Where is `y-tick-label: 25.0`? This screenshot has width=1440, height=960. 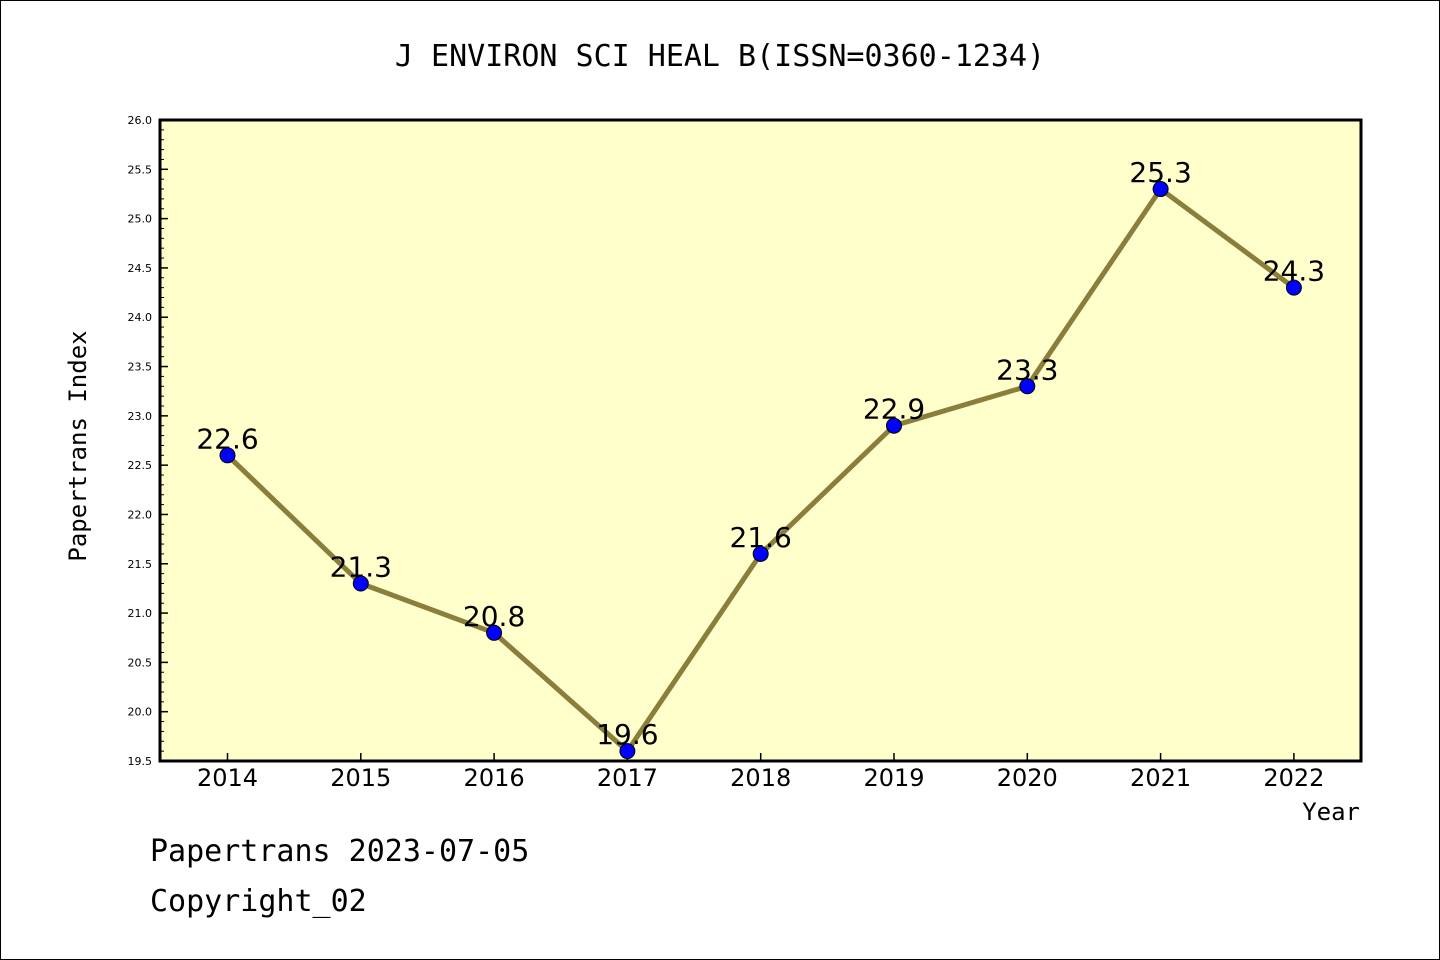 y-tick-label: 25.0 is located at coordinates (140, 219).